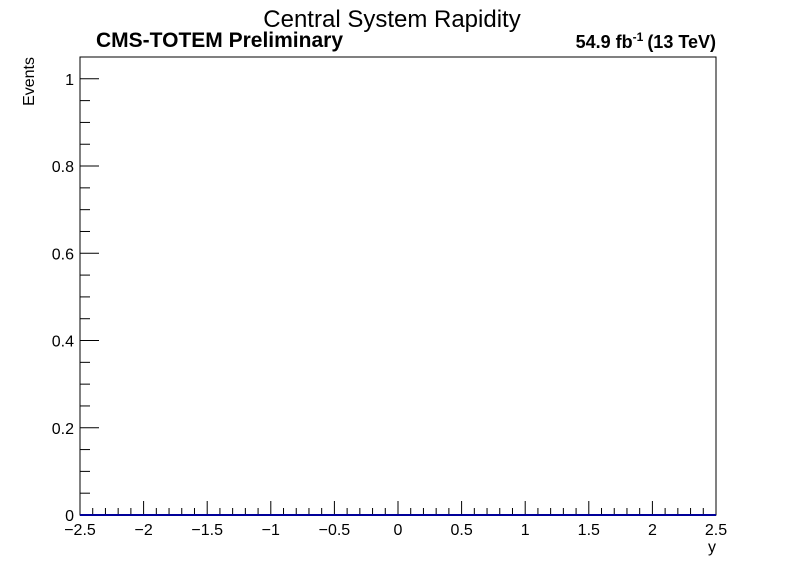 The width and height of the screenshot is (796, 572). What do you see at coordinates (652, 530) in the screenshot?
I see `x-tick-label: 2` at bounding box center [652, 530].